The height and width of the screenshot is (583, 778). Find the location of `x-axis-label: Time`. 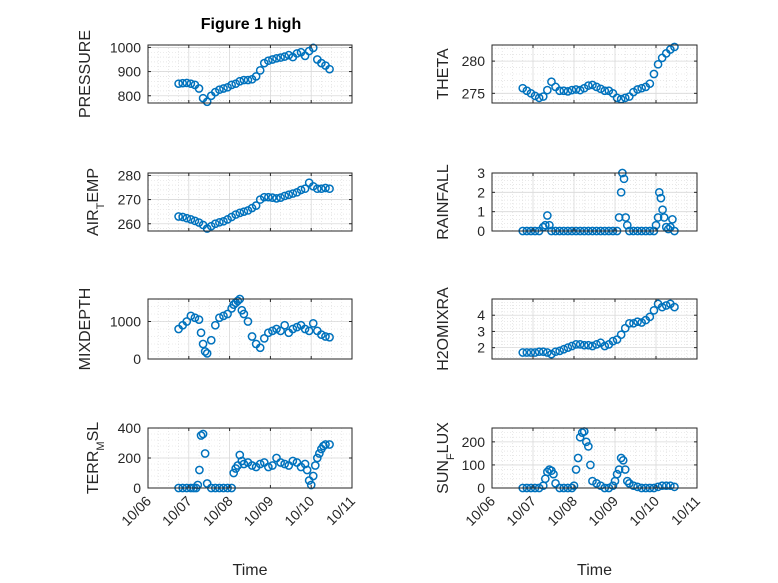

x-axis-label: Time is located at coordinates (594, 570).